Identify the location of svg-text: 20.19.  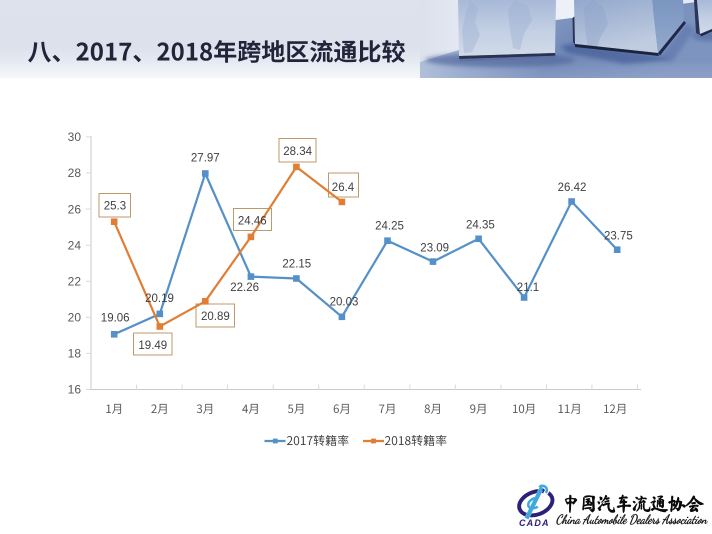
(159, 299).